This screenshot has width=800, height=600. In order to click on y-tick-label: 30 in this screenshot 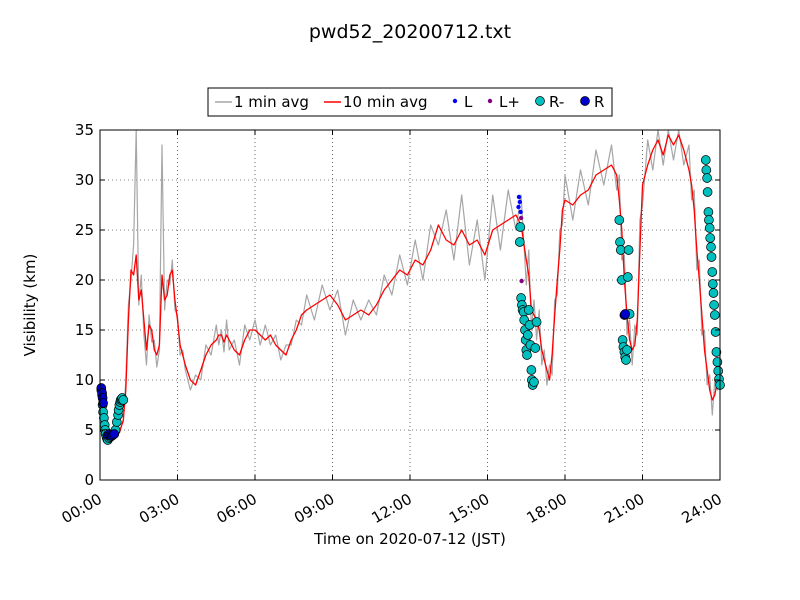, I will do `click(84, 180)`.